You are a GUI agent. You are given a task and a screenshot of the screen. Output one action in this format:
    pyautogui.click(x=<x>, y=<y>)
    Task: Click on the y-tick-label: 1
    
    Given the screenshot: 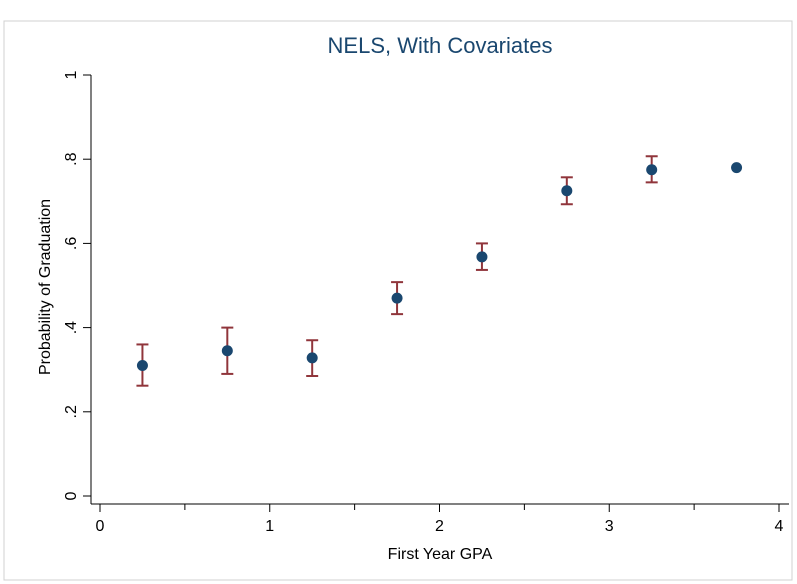 What is the action you would take?
    pyautogui.click(x=71, y=74)
    